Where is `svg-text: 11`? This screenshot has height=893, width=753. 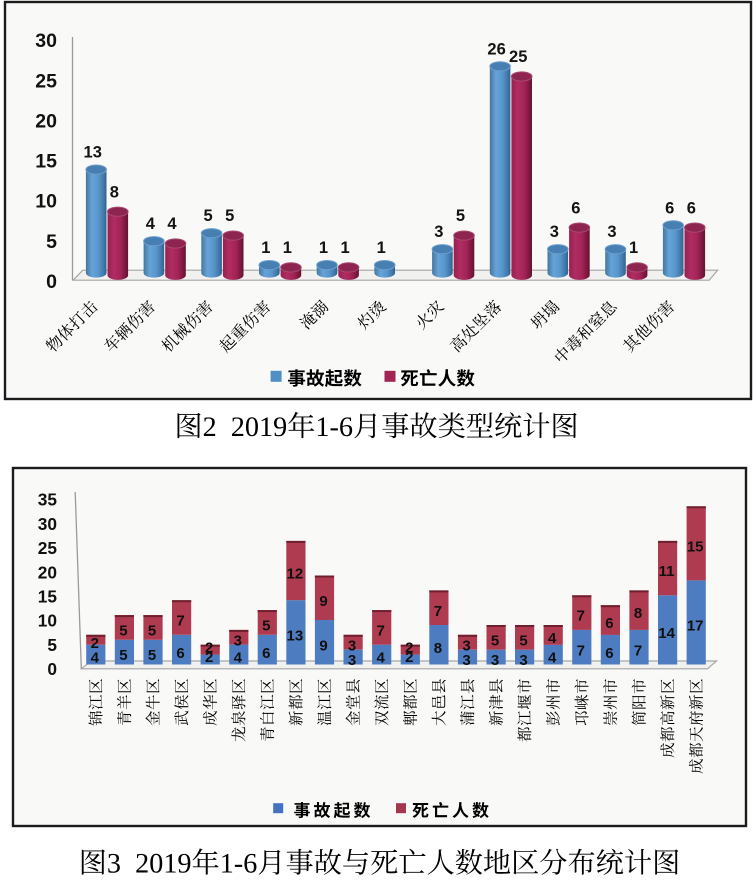
svg-text: 11 is located at coordinates (667, 571).